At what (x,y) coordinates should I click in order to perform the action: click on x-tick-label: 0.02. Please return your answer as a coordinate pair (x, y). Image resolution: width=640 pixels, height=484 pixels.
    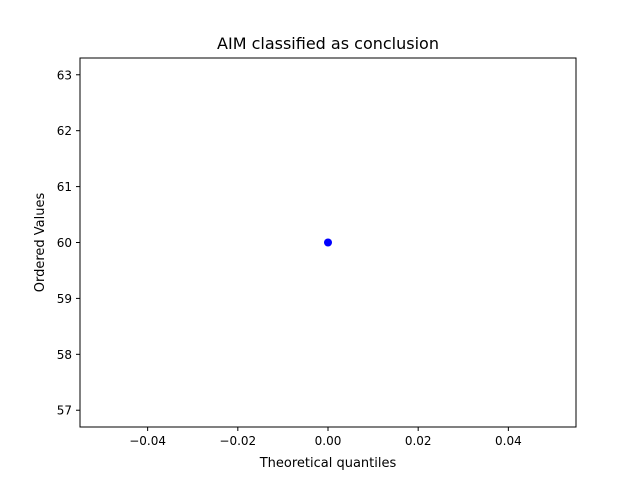
    Looking at the image, I should click on (418, 441).